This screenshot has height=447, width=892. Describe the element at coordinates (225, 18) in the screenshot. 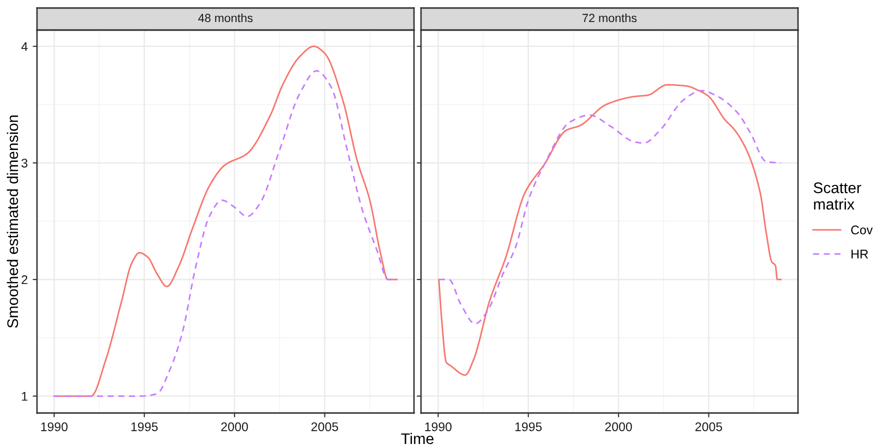

I see `chart-title: 48 months` at that location.